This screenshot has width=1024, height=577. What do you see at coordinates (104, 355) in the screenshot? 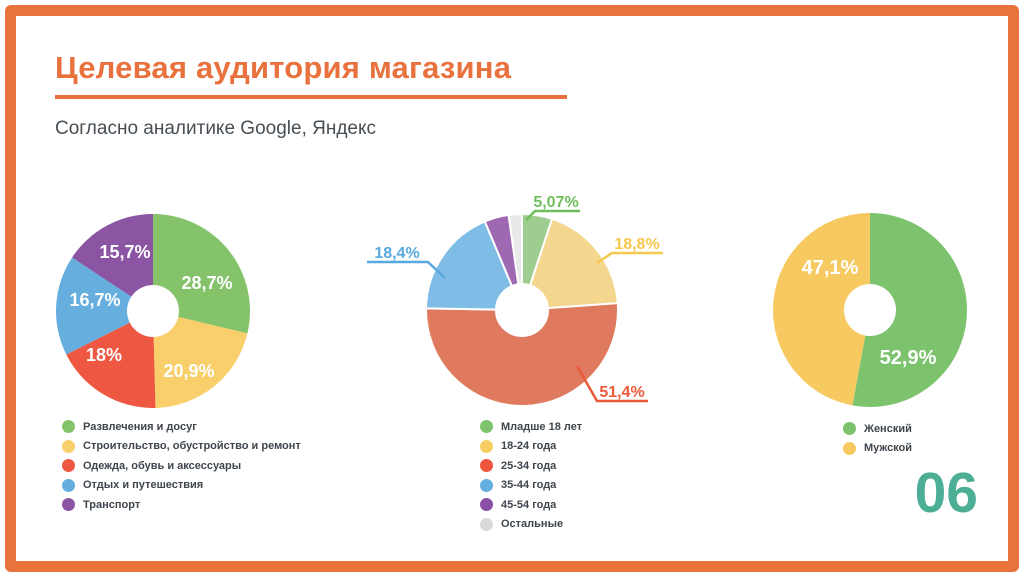
I see `interests-slice-label-2: 18%` at bounding box center [104, 355].